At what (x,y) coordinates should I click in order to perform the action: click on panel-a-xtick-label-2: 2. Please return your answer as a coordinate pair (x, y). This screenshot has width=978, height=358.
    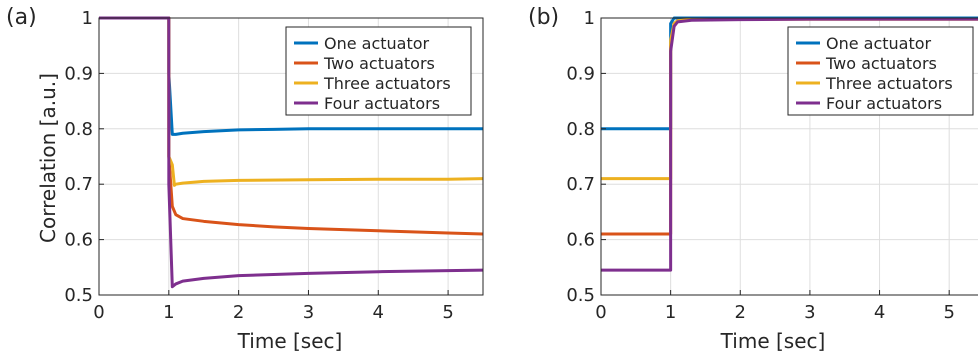
    Looking at the image, I should click on (238, 312).